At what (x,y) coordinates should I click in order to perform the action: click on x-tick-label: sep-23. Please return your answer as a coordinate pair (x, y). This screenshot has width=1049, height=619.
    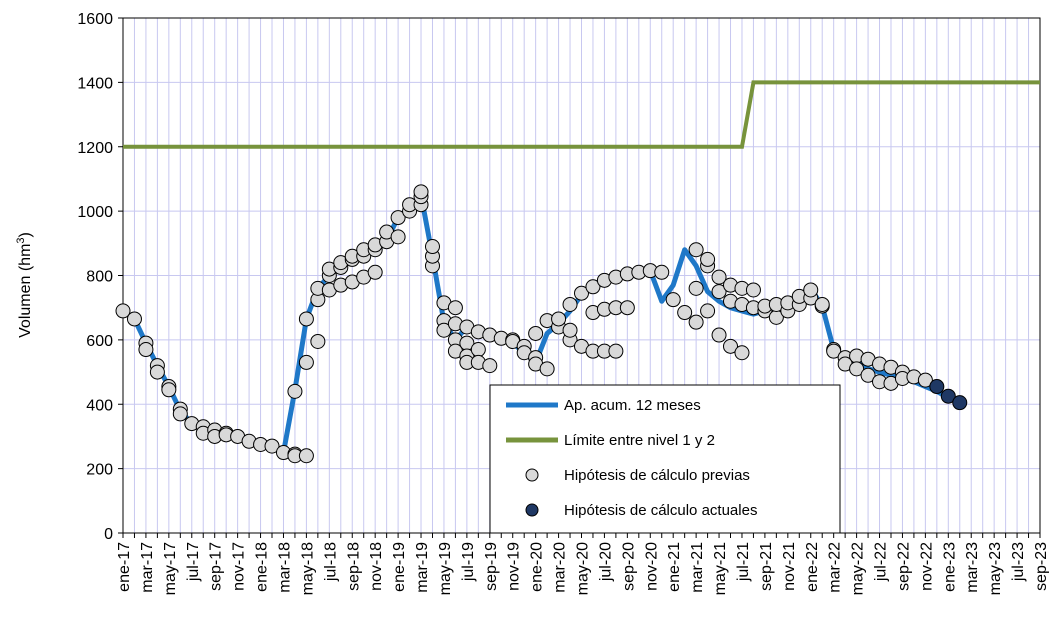
    Looking at the image, I should click on (1041, 566).